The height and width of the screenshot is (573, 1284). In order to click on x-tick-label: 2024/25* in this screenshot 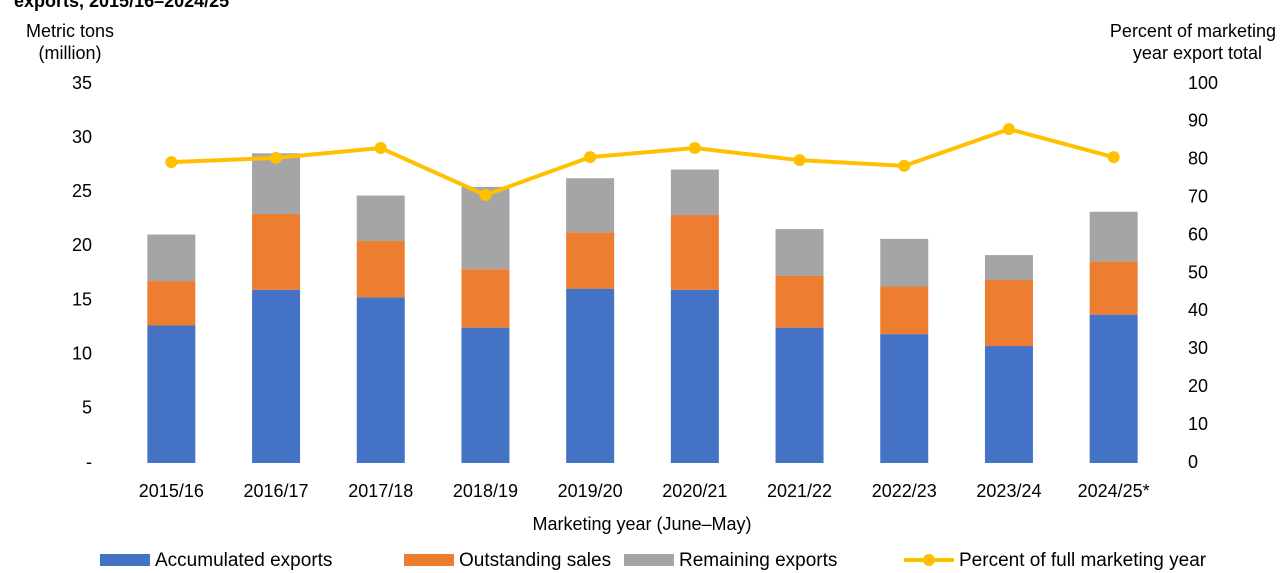, I will do `click(1114, 491)`.